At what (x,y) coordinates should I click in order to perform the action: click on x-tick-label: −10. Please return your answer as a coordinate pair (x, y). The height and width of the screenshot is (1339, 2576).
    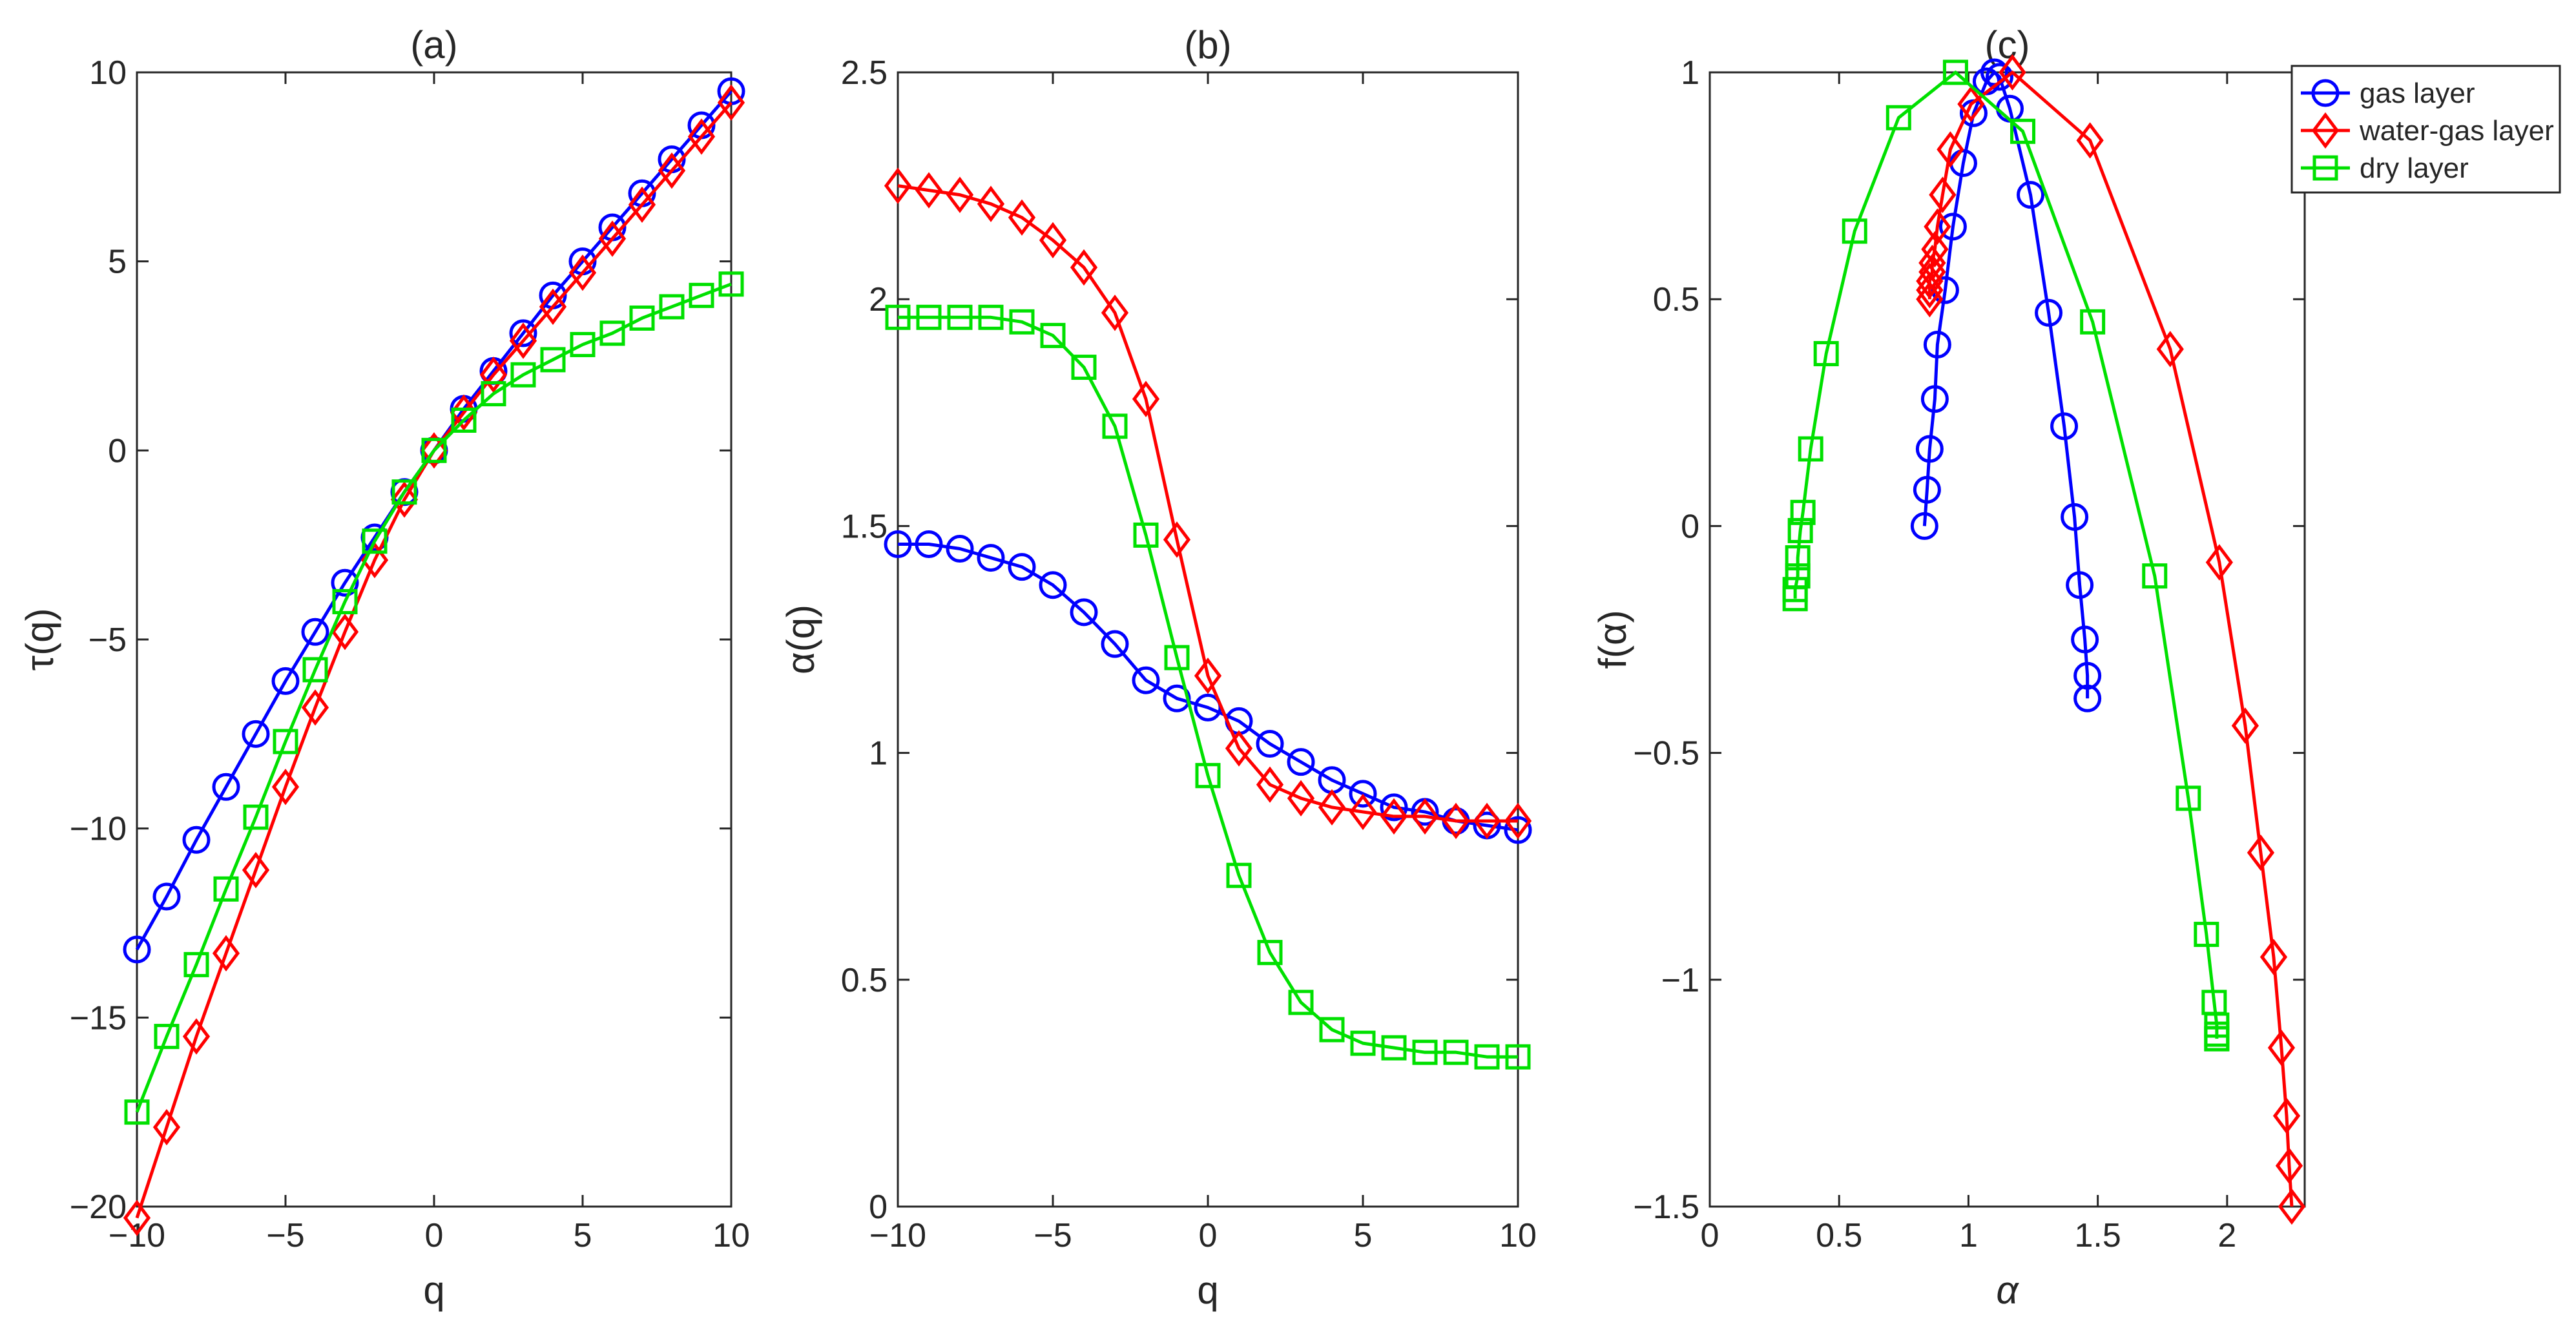
    Looking at the image, I should click on (897, 1235).